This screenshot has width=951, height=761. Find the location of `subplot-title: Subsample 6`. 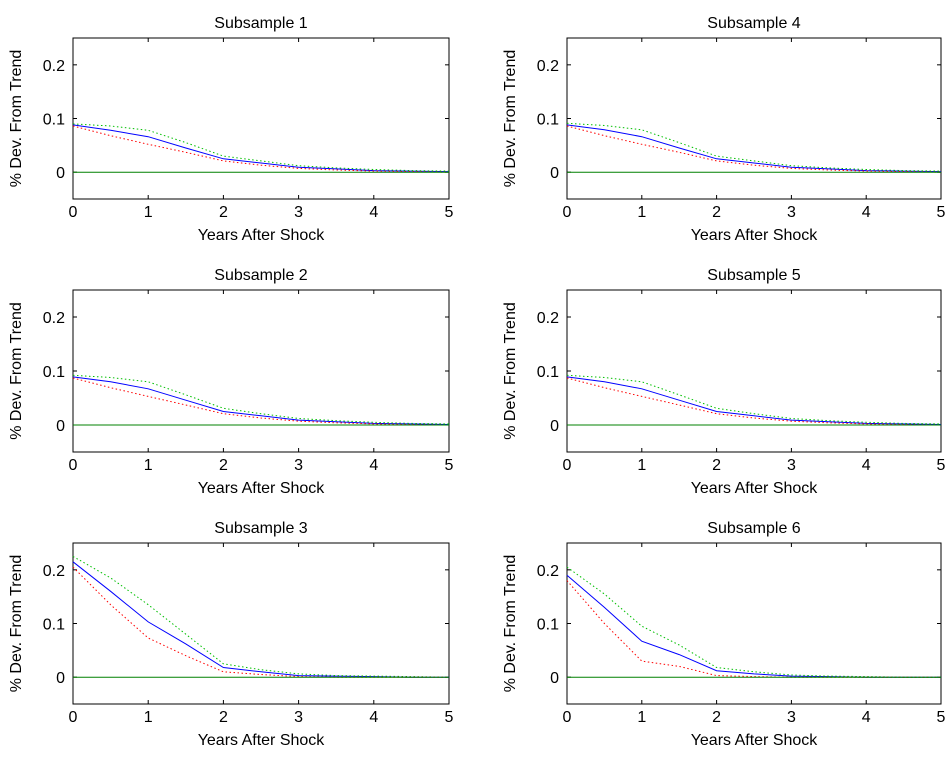

subplot-title: Subsample 6 is located at coordinates (753, 528).